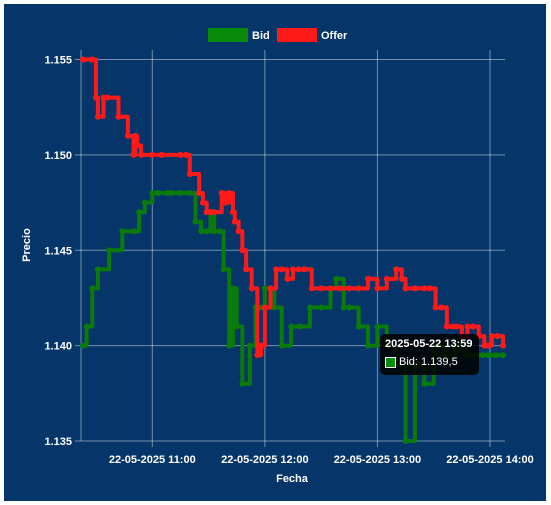  I want to click on legend: Bid Offer, so click(278, 35).